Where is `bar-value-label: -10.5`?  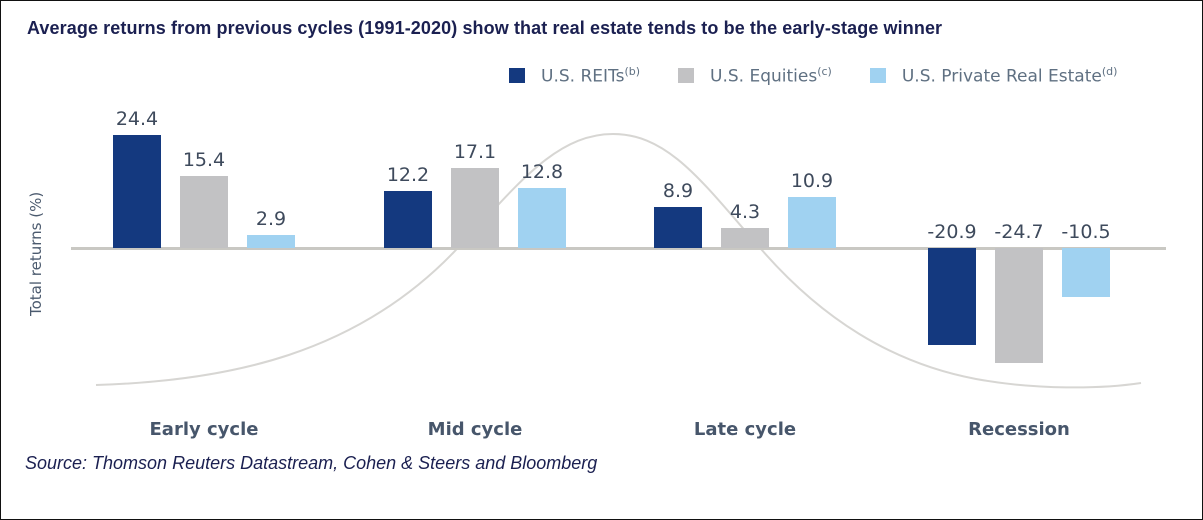
bar-value-label: -10.5 is located at coordinates (1086, 232).